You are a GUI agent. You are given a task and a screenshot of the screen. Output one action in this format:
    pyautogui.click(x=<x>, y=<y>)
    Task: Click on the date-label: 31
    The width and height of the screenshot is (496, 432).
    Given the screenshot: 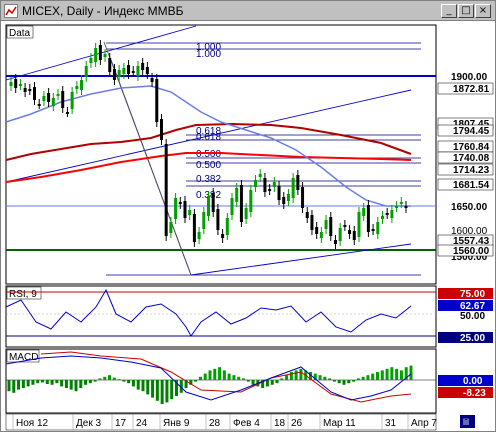 What is the action you would take?
    pyautogui.click(x=391, y=423)
    